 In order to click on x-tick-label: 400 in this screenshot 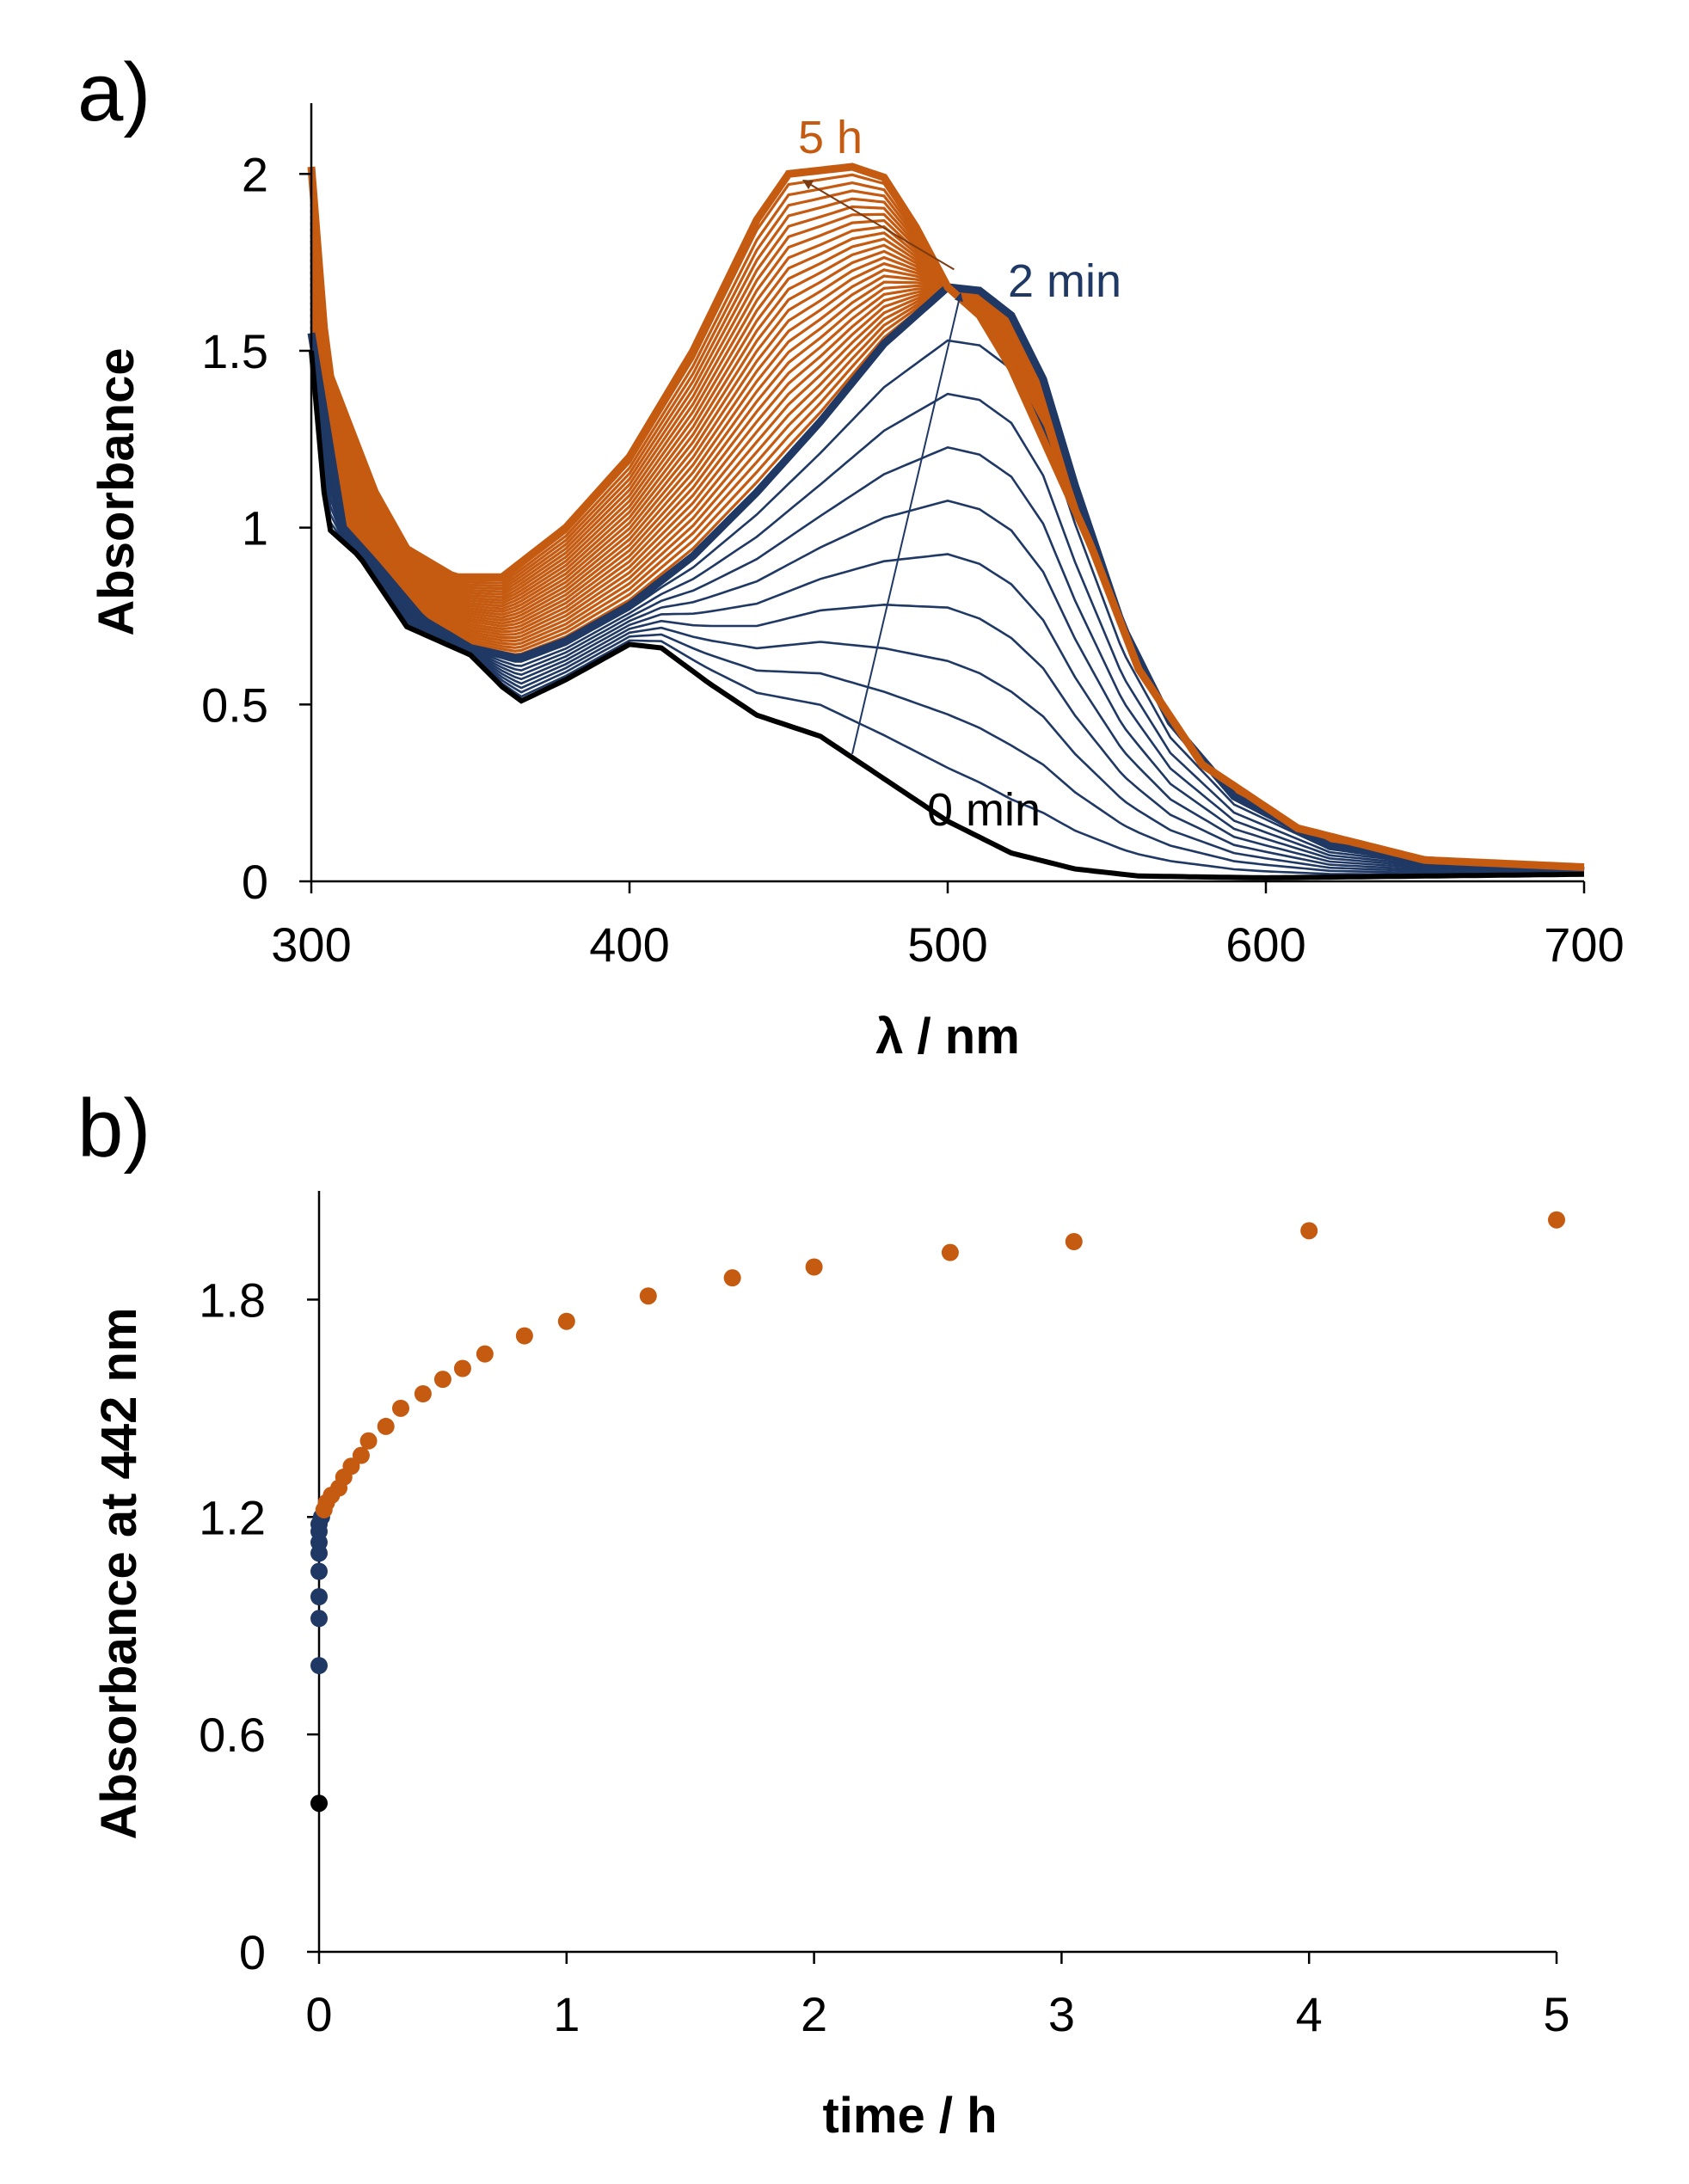, I will do `click(629, 945)`.